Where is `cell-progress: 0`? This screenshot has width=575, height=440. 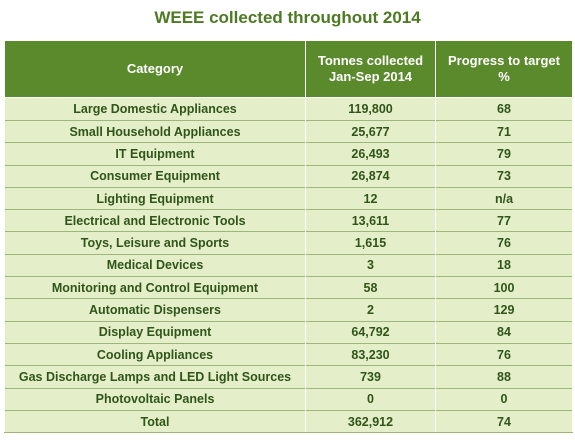
cell-progress: 0 is located at coordinates (504, 399).